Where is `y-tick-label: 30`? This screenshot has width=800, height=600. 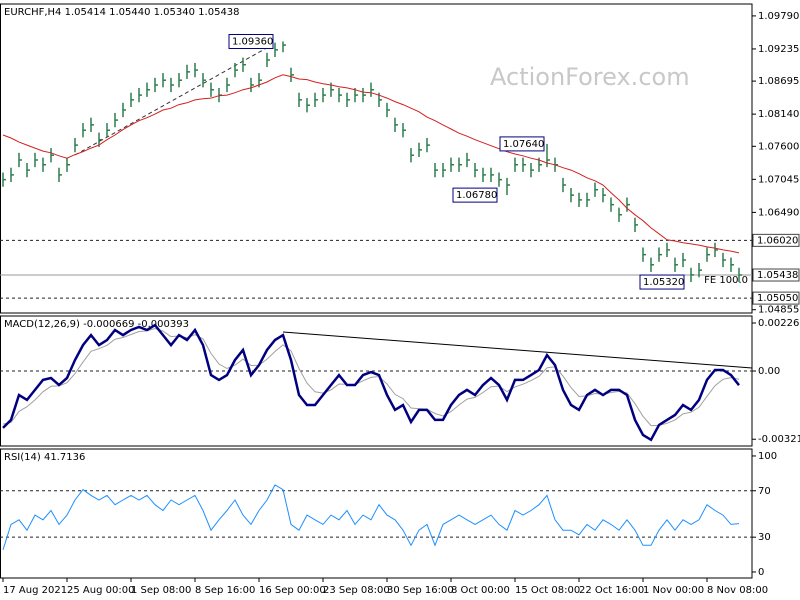 y-tick-label: 30 is located at coordinates (764, 537).